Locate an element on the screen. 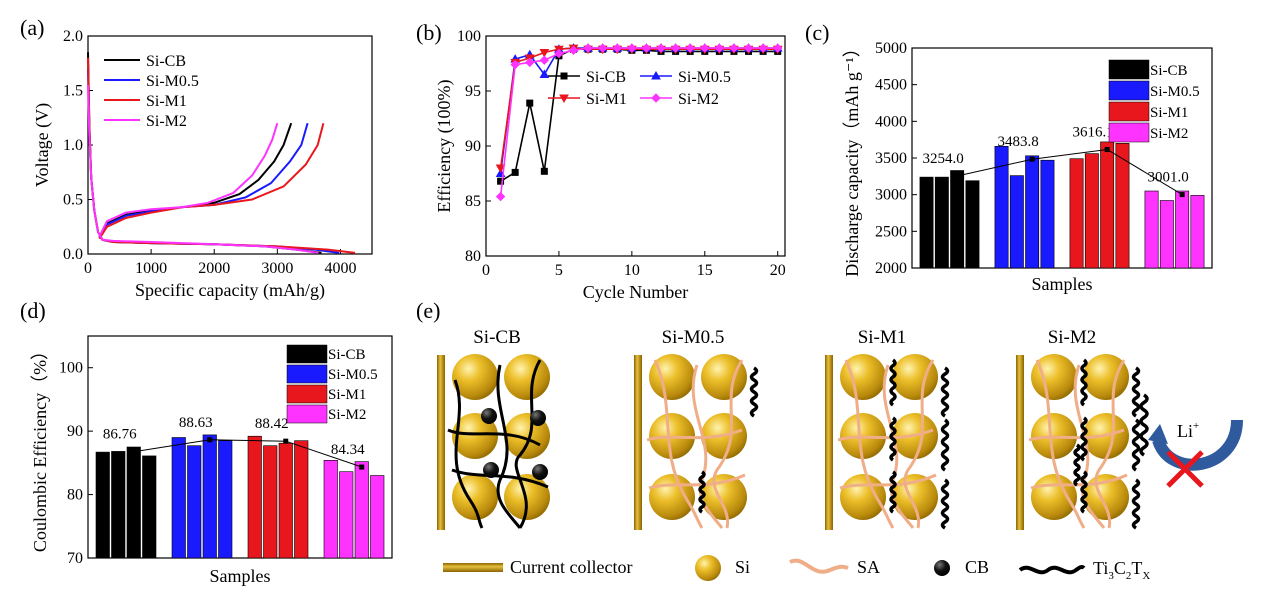 This screenshot has height=608, width=1270. series-si-m2-charge is located at coordinates (188, 180).